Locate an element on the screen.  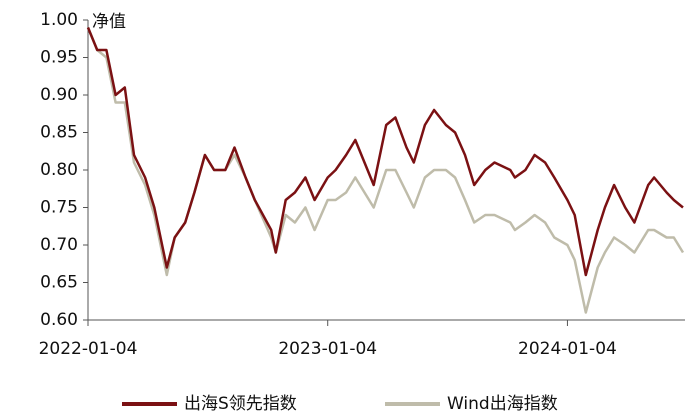
x-tick-label: 2024-01-04 is located at coordinates (567, 349).